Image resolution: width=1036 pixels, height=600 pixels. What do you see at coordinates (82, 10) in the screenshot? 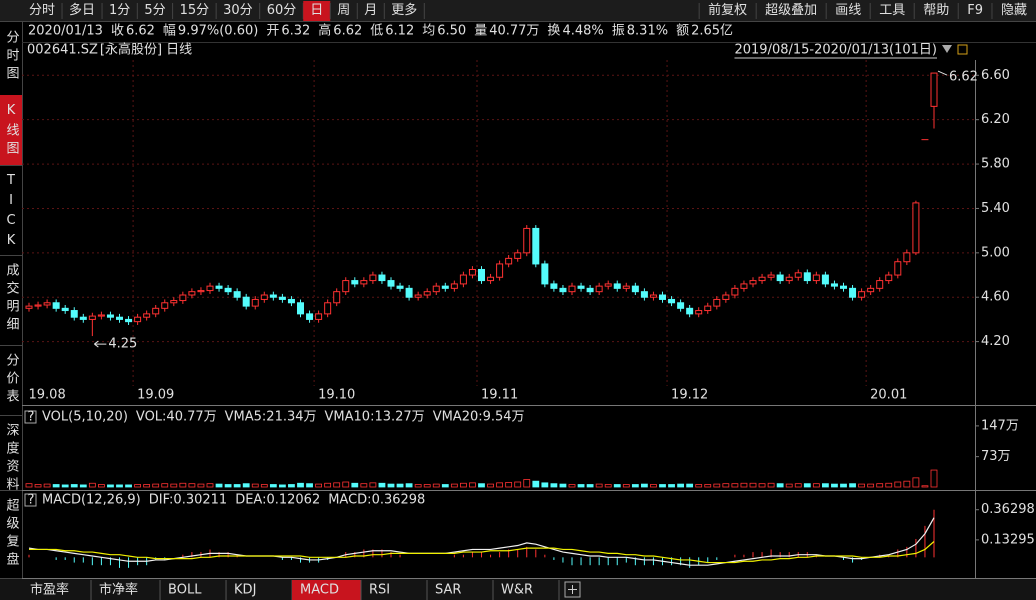
I see `period-tab: 多日` at bounding box center [82, 10].